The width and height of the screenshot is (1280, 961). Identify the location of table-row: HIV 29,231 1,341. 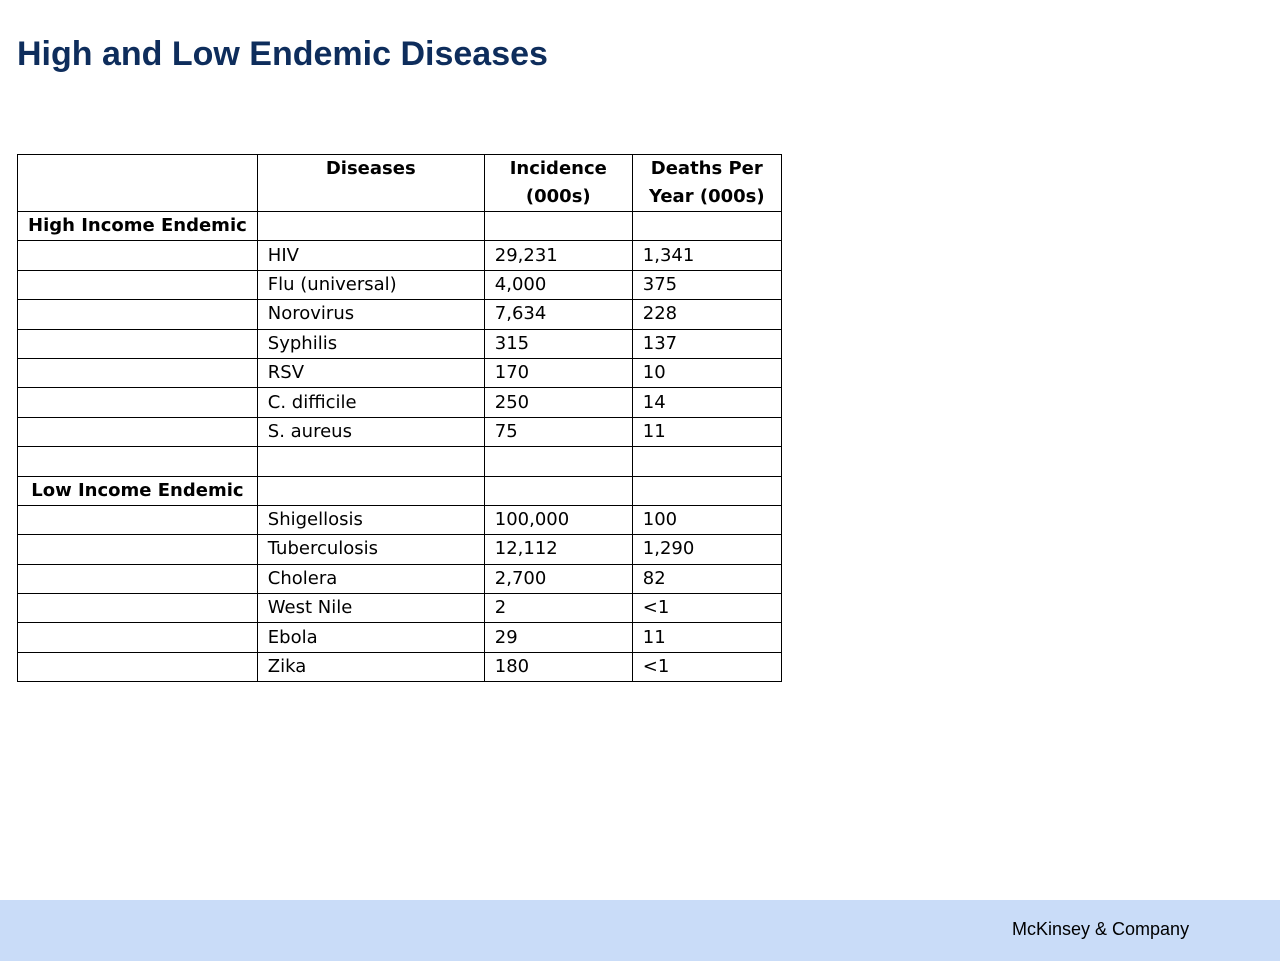
(399, 255).